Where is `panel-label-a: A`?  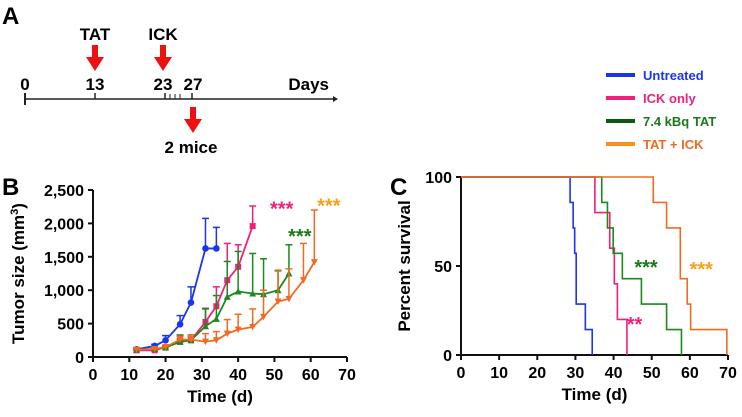 panel-label-a: A is located at coordinates (10, 16).